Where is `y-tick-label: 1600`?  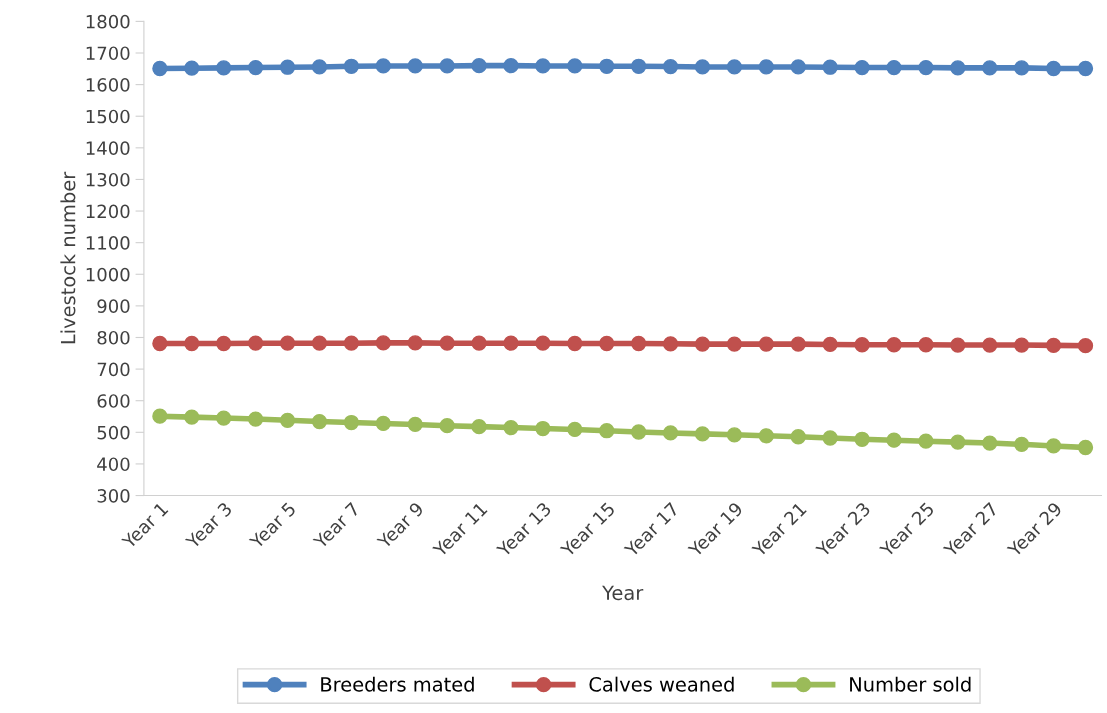
y-tick-label: 1600 is located at coordinates (108, 85).